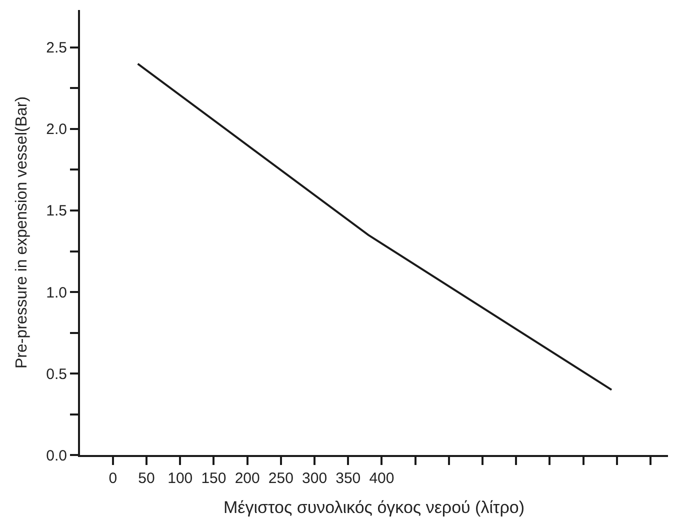 The height and width of the screenshot is (524, 687). Describe the element at coordinates (113, 478) in the screenshot. I see `x-tick-label: 0` at that location.